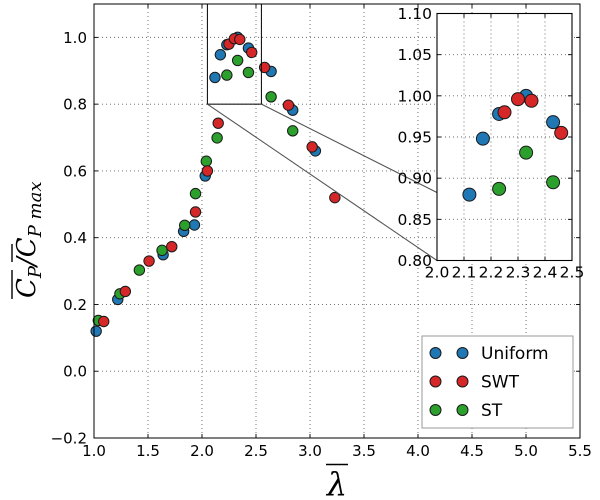  Describe the element at coordinates (75, 305) in the screenshot. I see `y-tick-label: 0.2` at that location.